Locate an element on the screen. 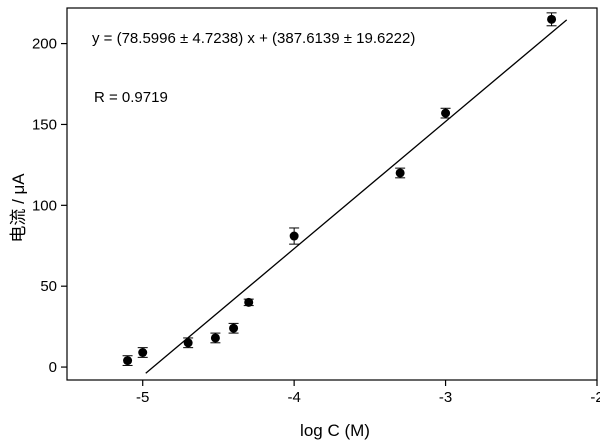 The image size is (600, 444). x-axis-label: log C (M) is located at coordinates (335, 430).